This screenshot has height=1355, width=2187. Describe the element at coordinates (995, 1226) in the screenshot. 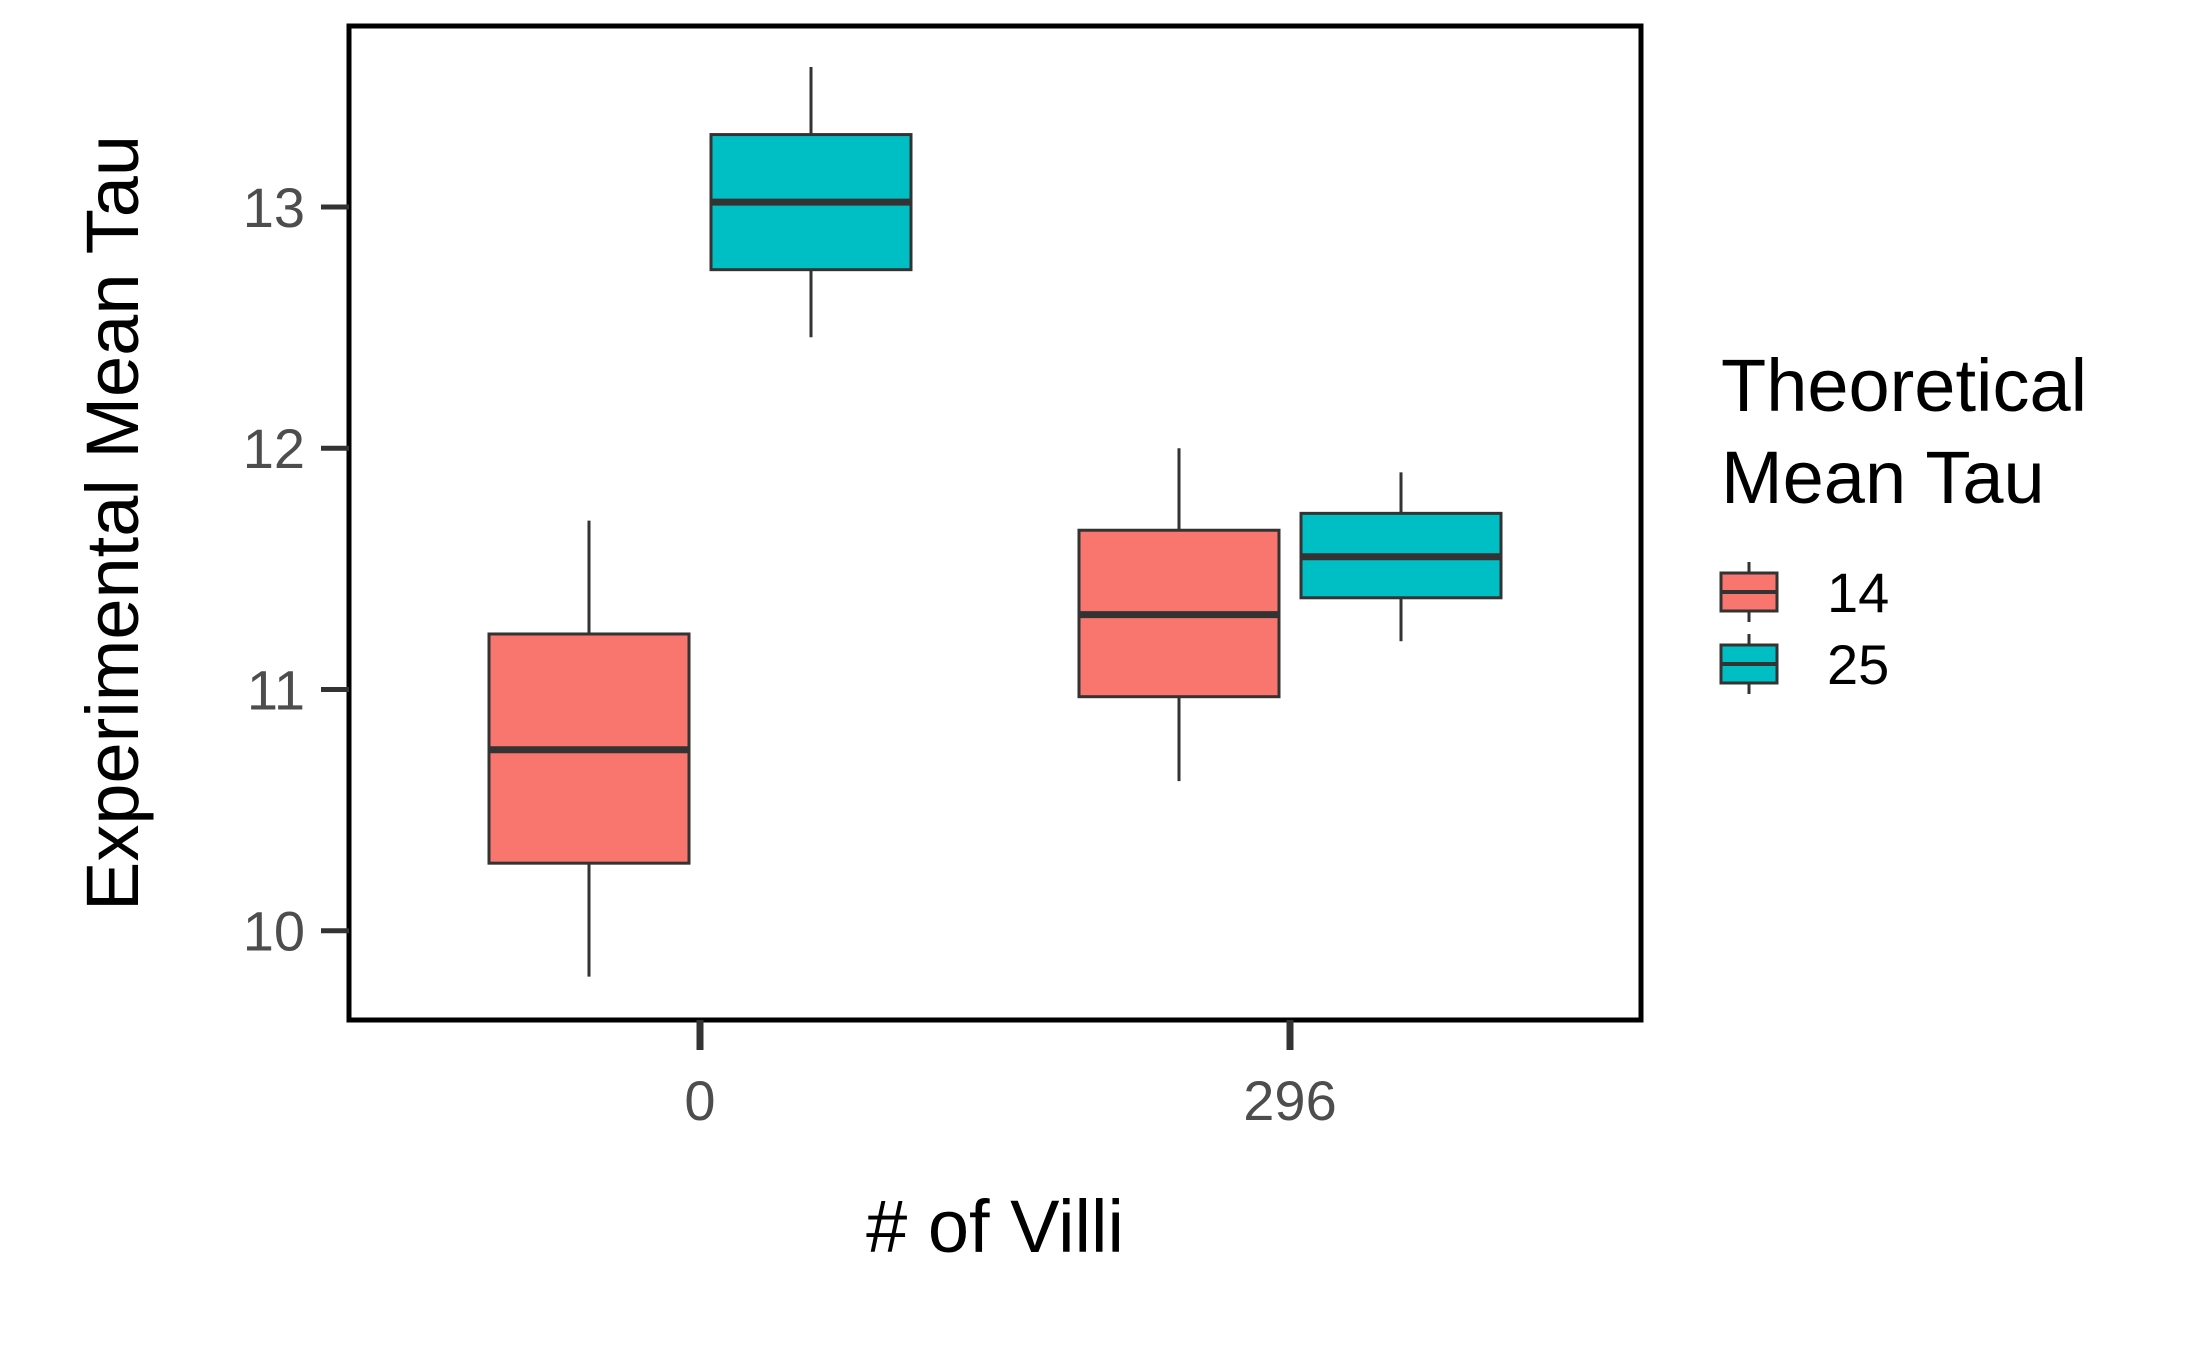

I see `x-axis-title: # of Villi` at that location.